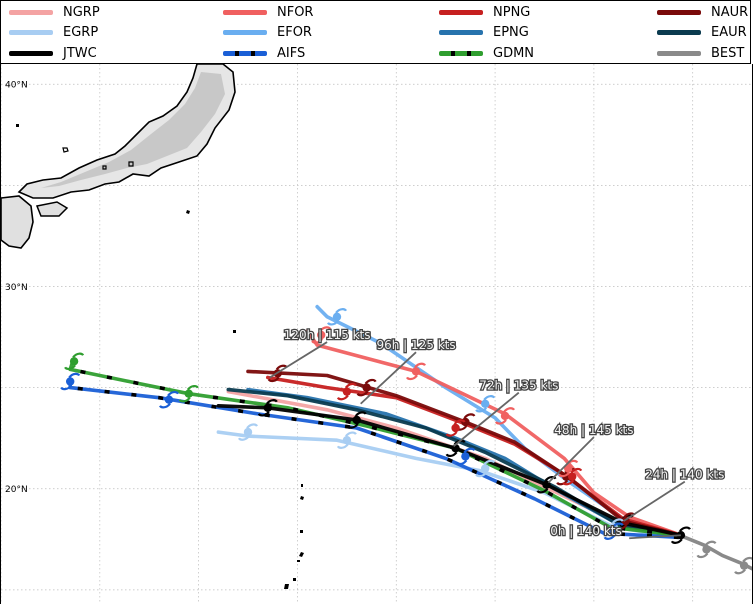  What do you see at coordinates (729, 32) in the screenshot?
I see `legend-label: EAUR` at bounding box center [729, 32].